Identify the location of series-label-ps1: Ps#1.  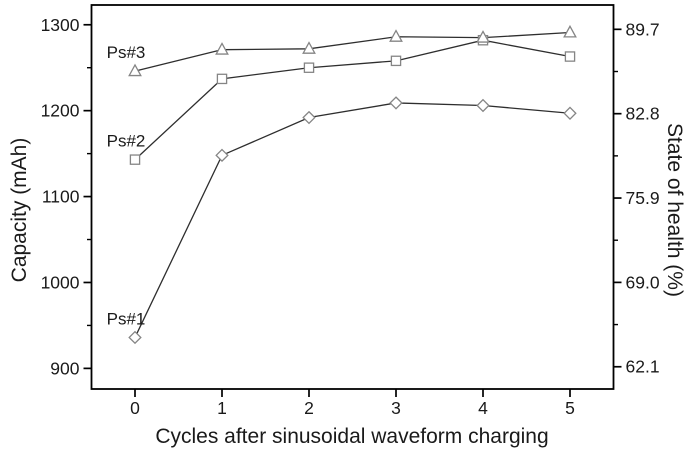
(126, 318).